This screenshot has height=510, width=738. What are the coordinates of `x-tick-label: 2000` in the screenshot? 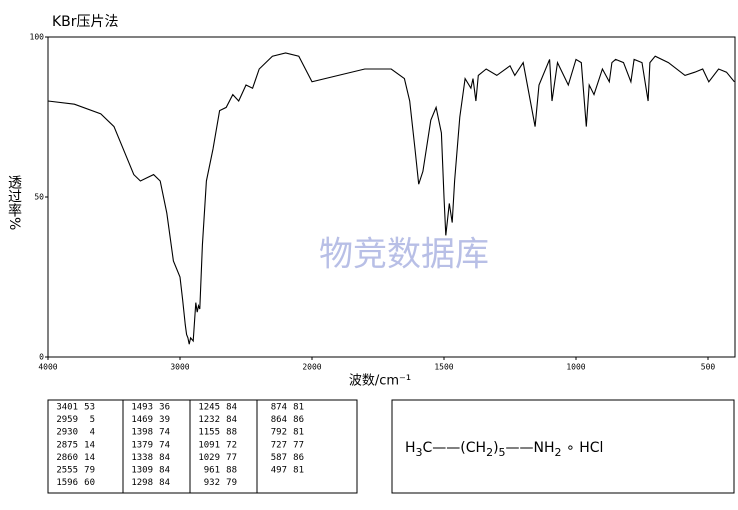 It's located at (311, 367).